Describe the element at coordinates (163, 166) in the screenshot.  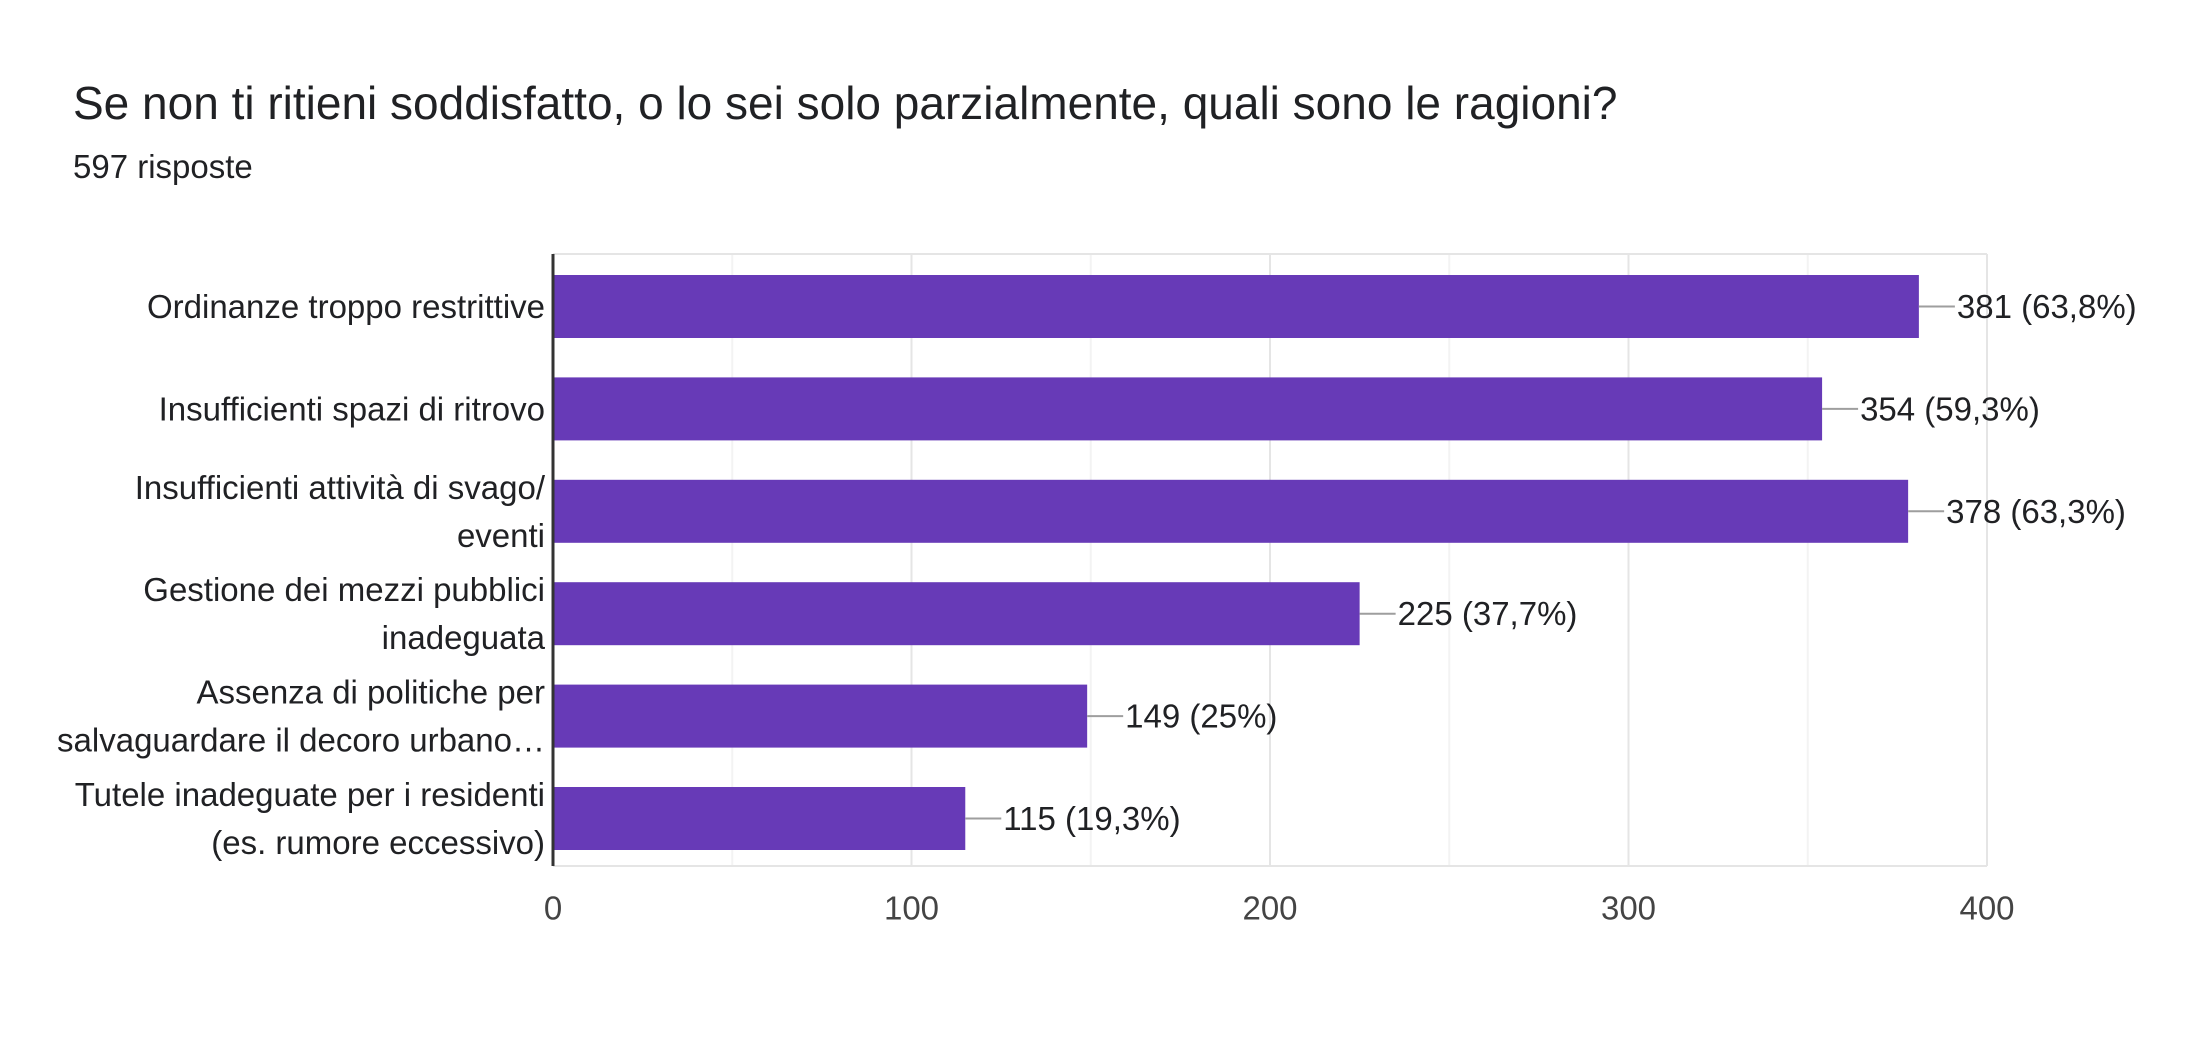
I see `response-count: 597 risposte` at that location.